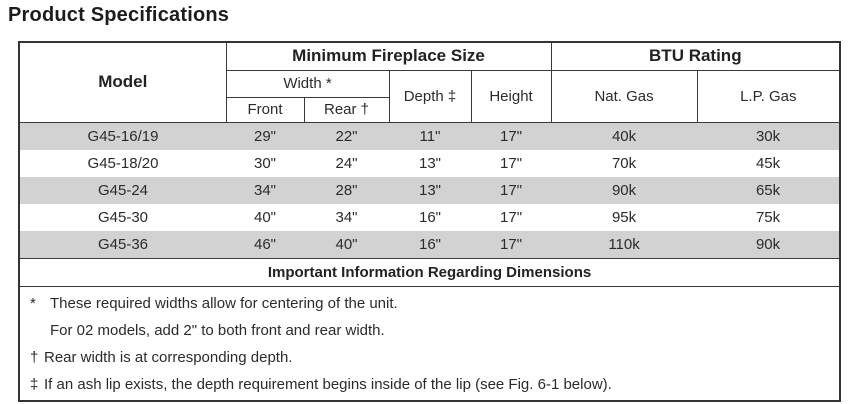 The height and width of the screenshot is (404, 857). What do you see at coordinates (695, 56) in the screenshot?
I see `col-header-btu-rating: BTU Rating` at bounding box center [695, 56].